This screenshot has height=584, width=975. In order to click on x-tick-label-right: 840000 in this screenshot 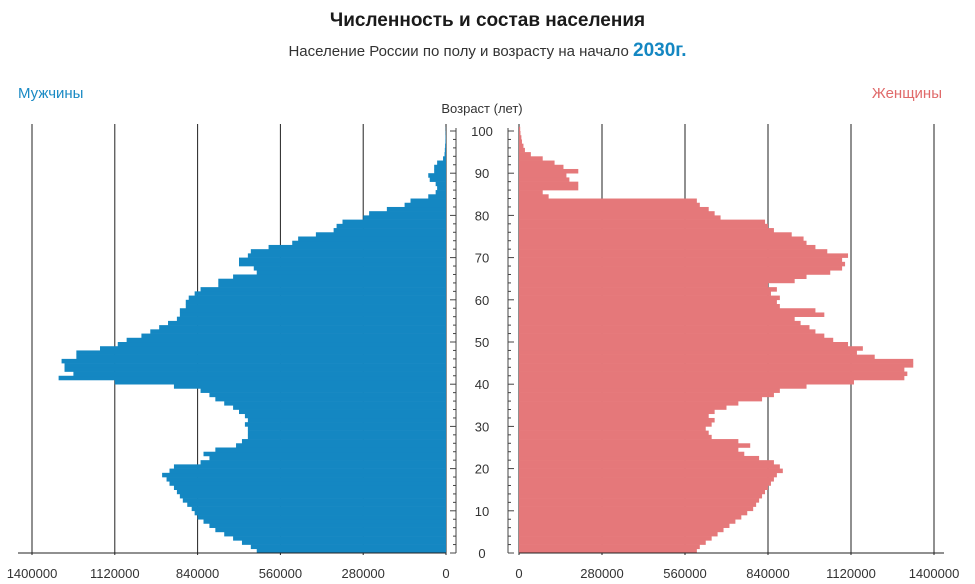, I will do `click(767, 573)`.